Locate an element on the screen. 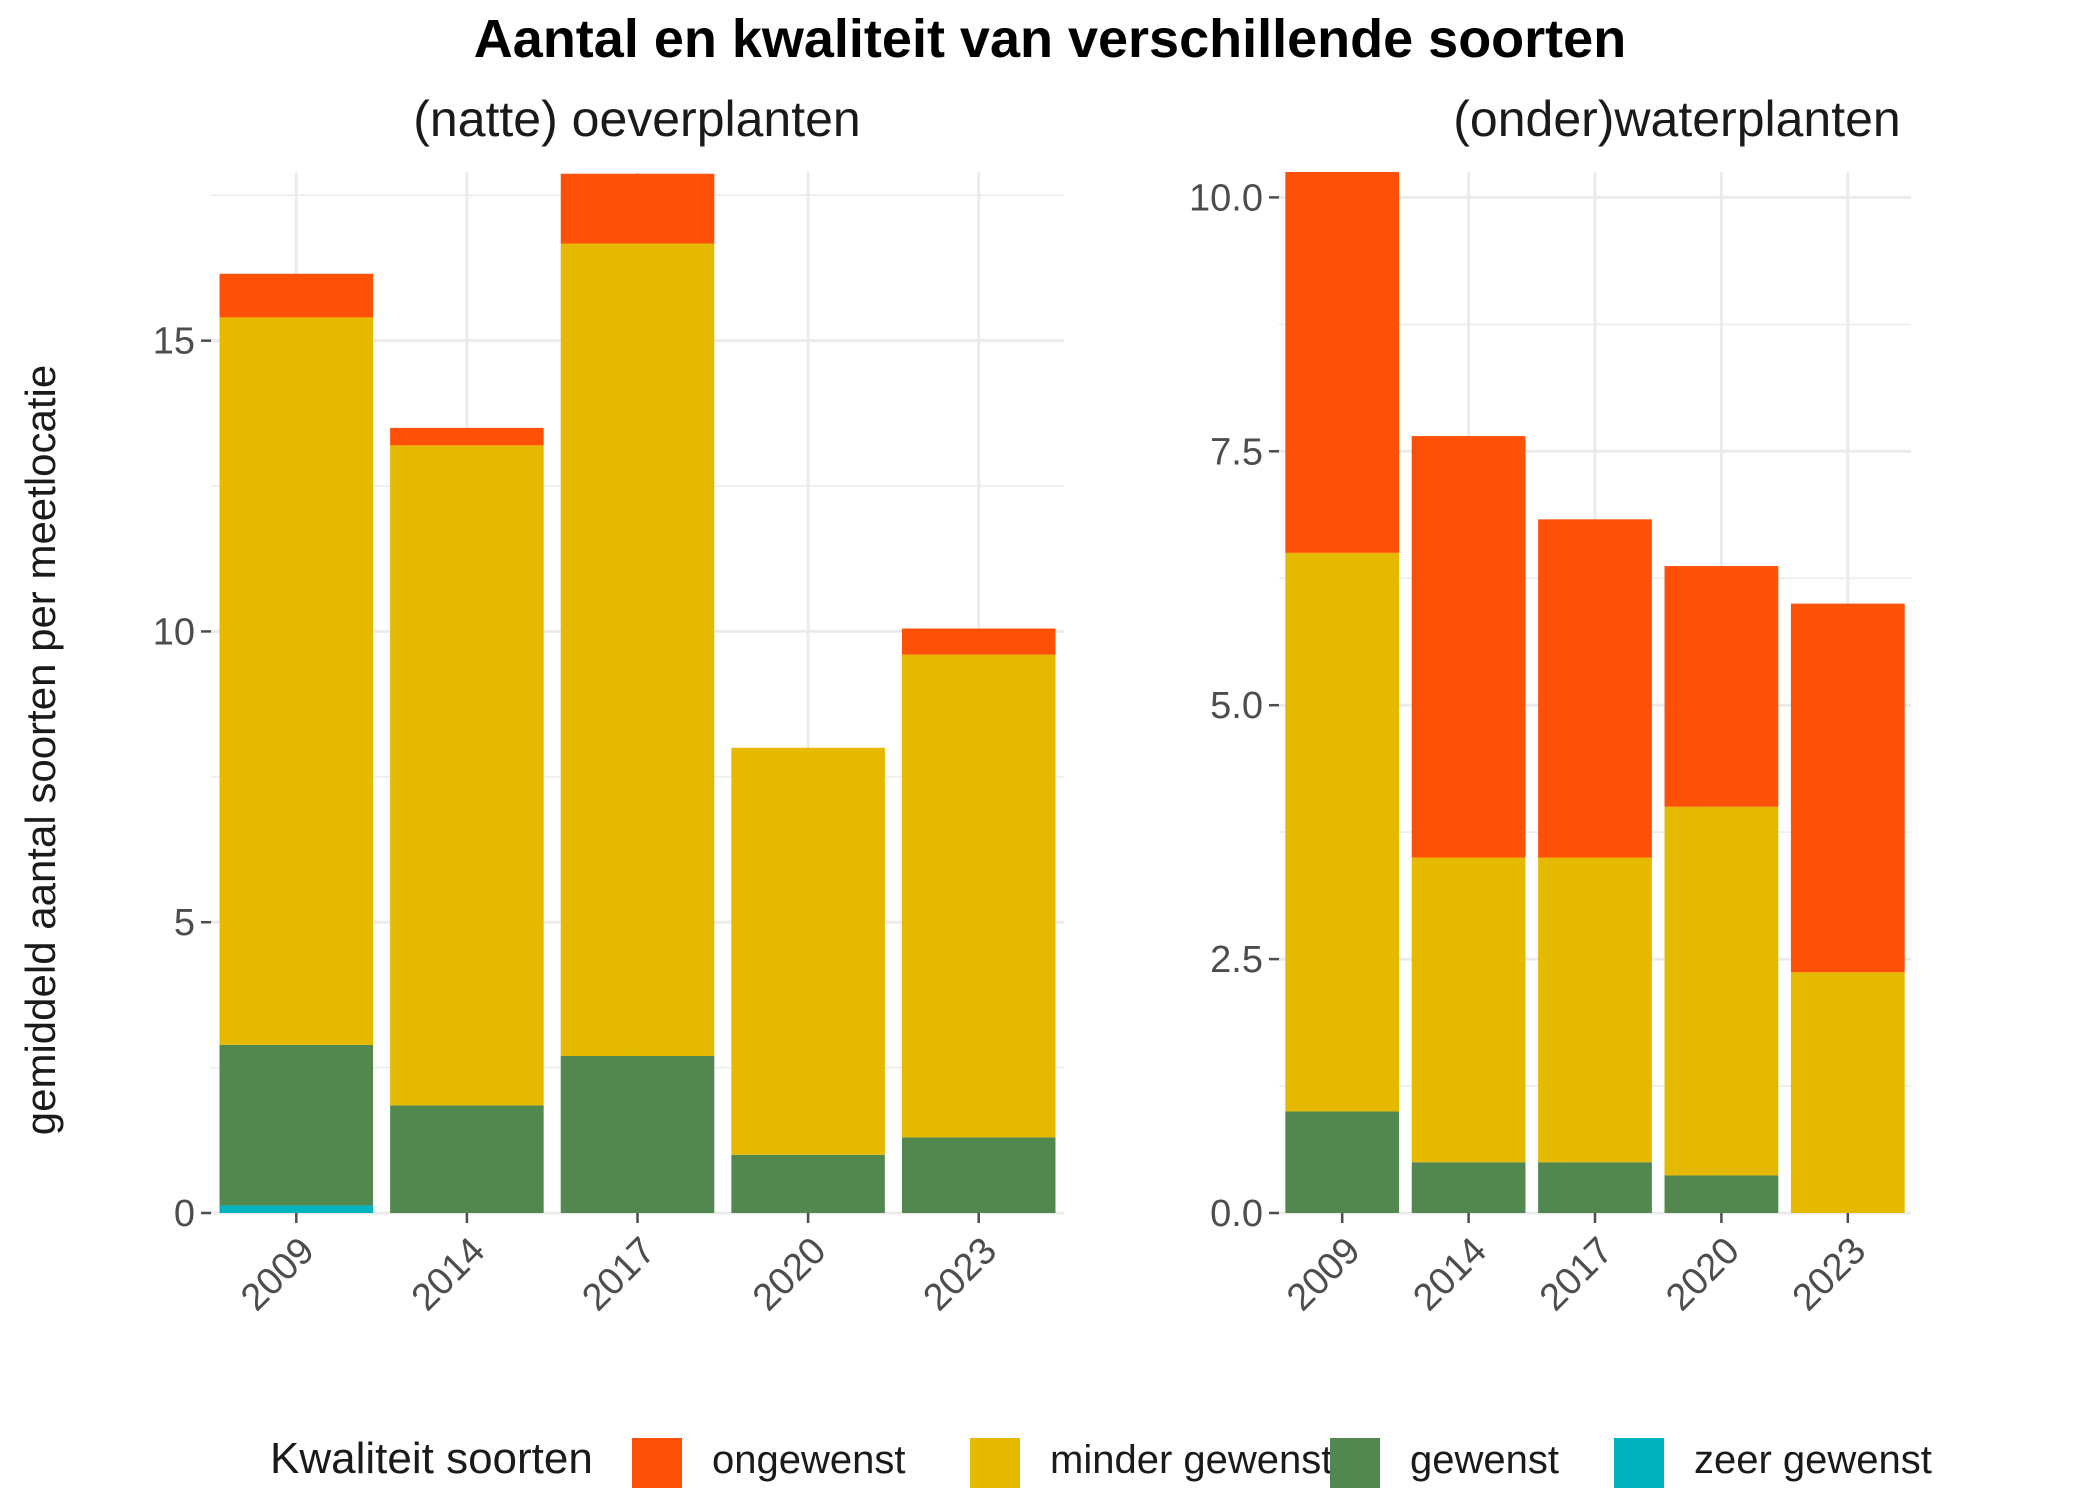  legend-title: Kwaliteit soorten is located at coordinates (431, 1458).